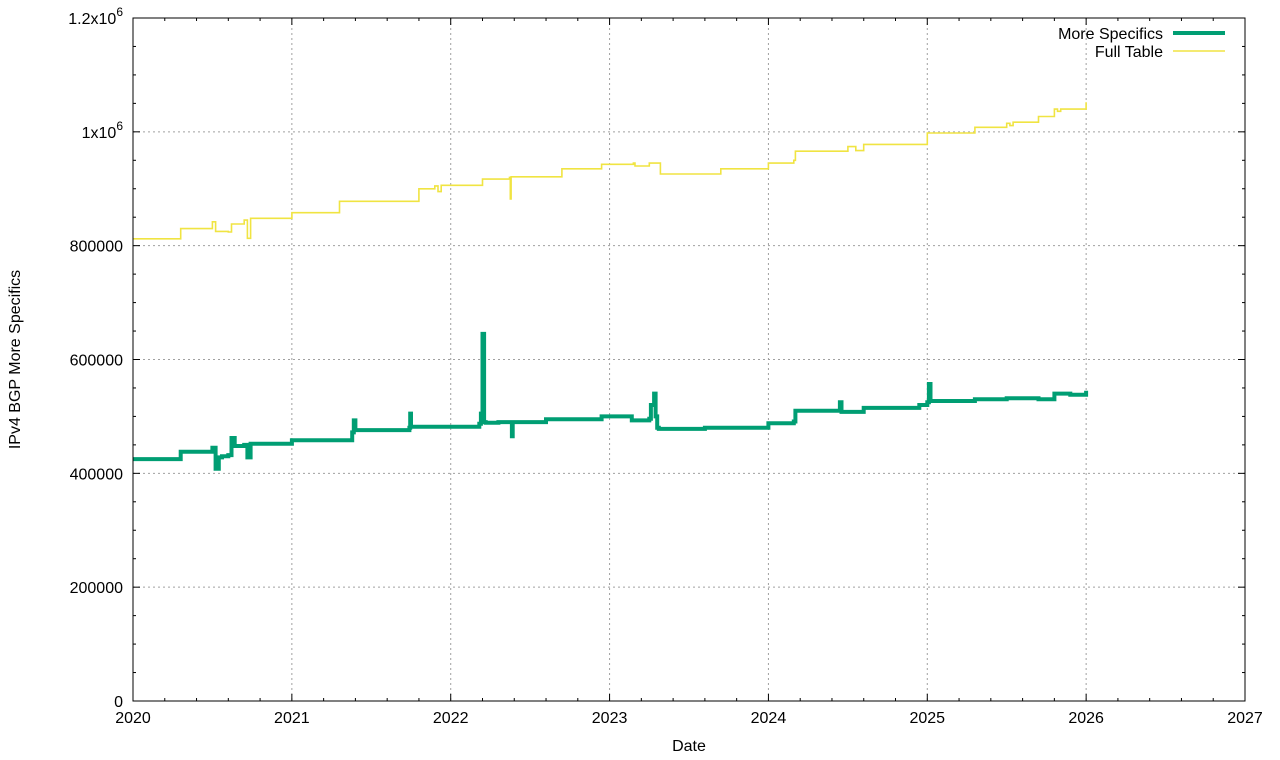 The width and height of the screenshot is (1280, 760). Describe the element at coordinates (99, 133) in the screenshot. I see `y-tick-label-base: 1x10` at that location.